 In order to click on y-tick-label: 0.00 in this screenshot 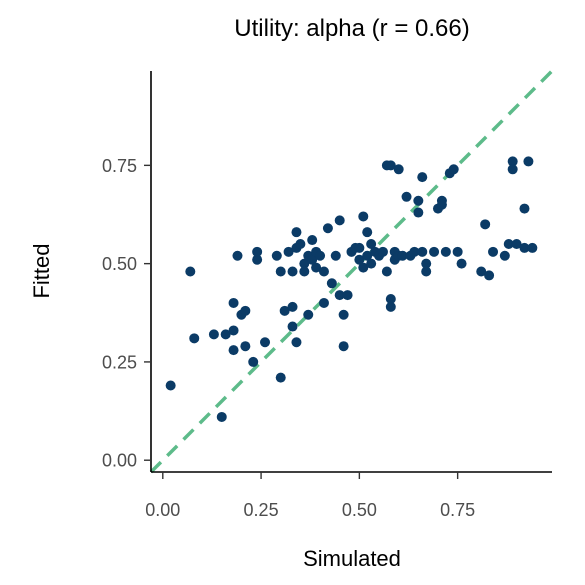, I will do `click(119, 461)`.